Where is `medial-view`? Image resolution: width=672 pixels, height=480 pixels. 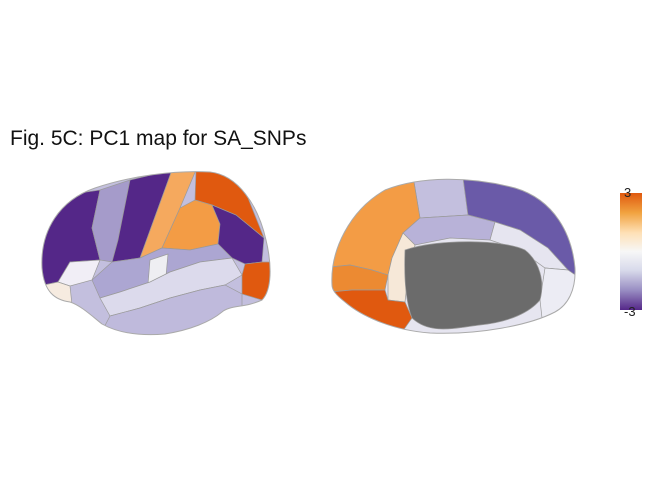 medial-view is located at coordinates (453, 256).